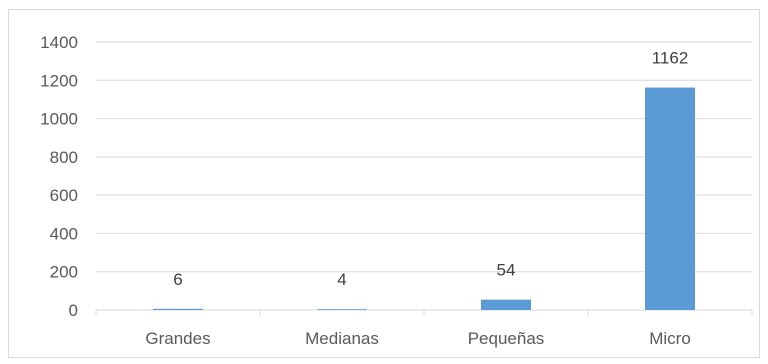  Describe the element at coordinates (670, 58) in the screenshot. I see `data-label: 1162` at that location.